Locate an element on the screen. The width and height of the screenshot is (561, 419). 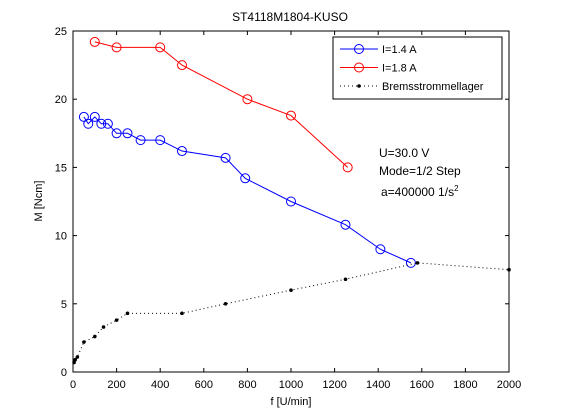
annotation-acceleration: a=400000 1/s2 is located at coordinates (420, 191).